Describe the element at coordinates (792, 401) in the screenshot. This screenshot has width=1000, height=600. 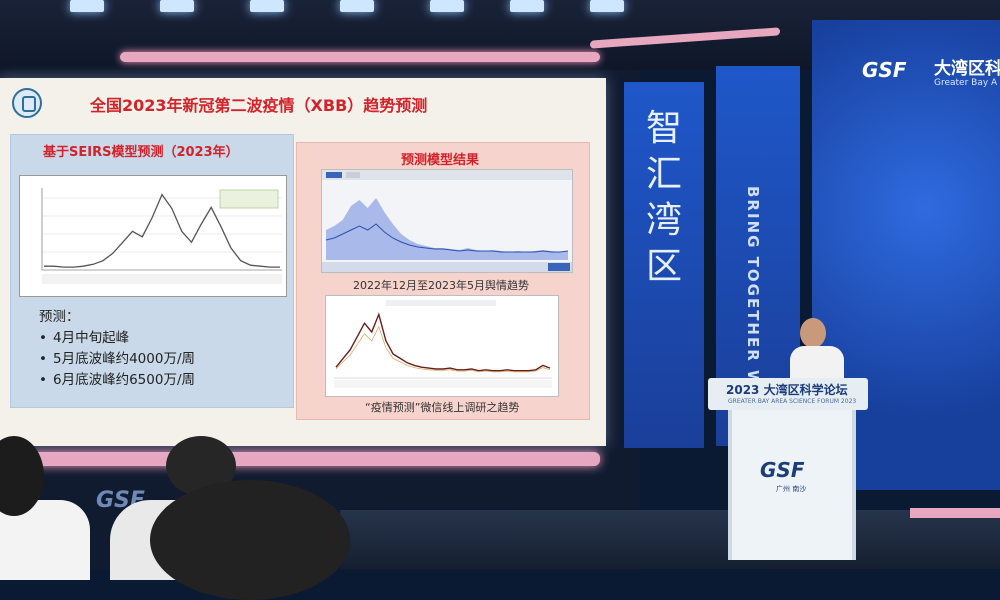
I see `podium-title-en: GREATER BAY AREA SCIENCE FORUM 2023` at that location.